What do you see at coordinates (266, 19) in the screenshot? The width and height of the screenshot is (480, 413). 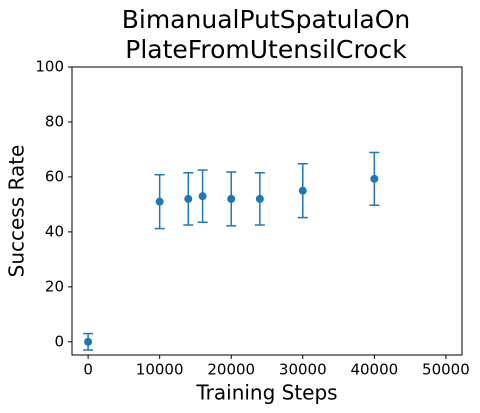 I see `chart-title: BimanualPutSpatulaOn` at bounding box center [266, 19].